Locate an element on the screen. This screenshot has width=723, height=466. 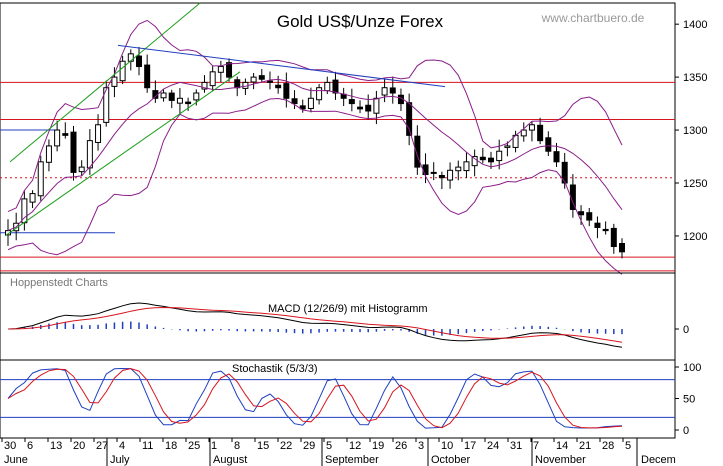
day-tick-label: 25 is located at coordinates (194, 446).